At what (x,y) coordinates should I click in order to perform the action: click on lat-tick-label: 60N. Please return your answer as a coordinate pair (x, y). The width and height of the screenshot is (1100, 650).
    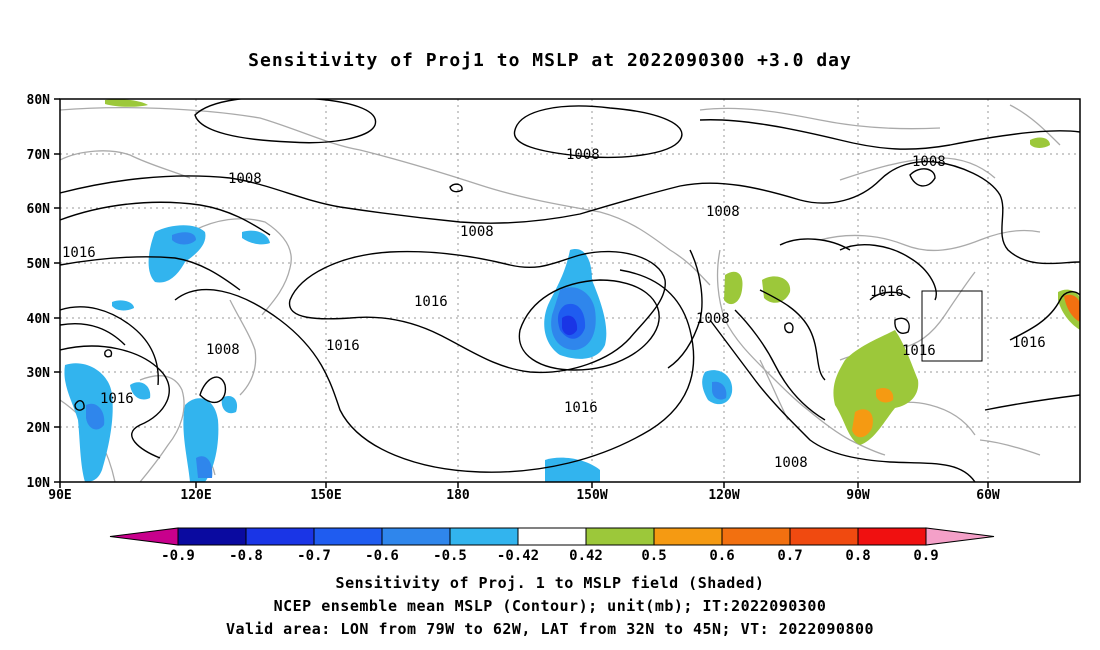
    Looking at the image, I should click on (39, 209).